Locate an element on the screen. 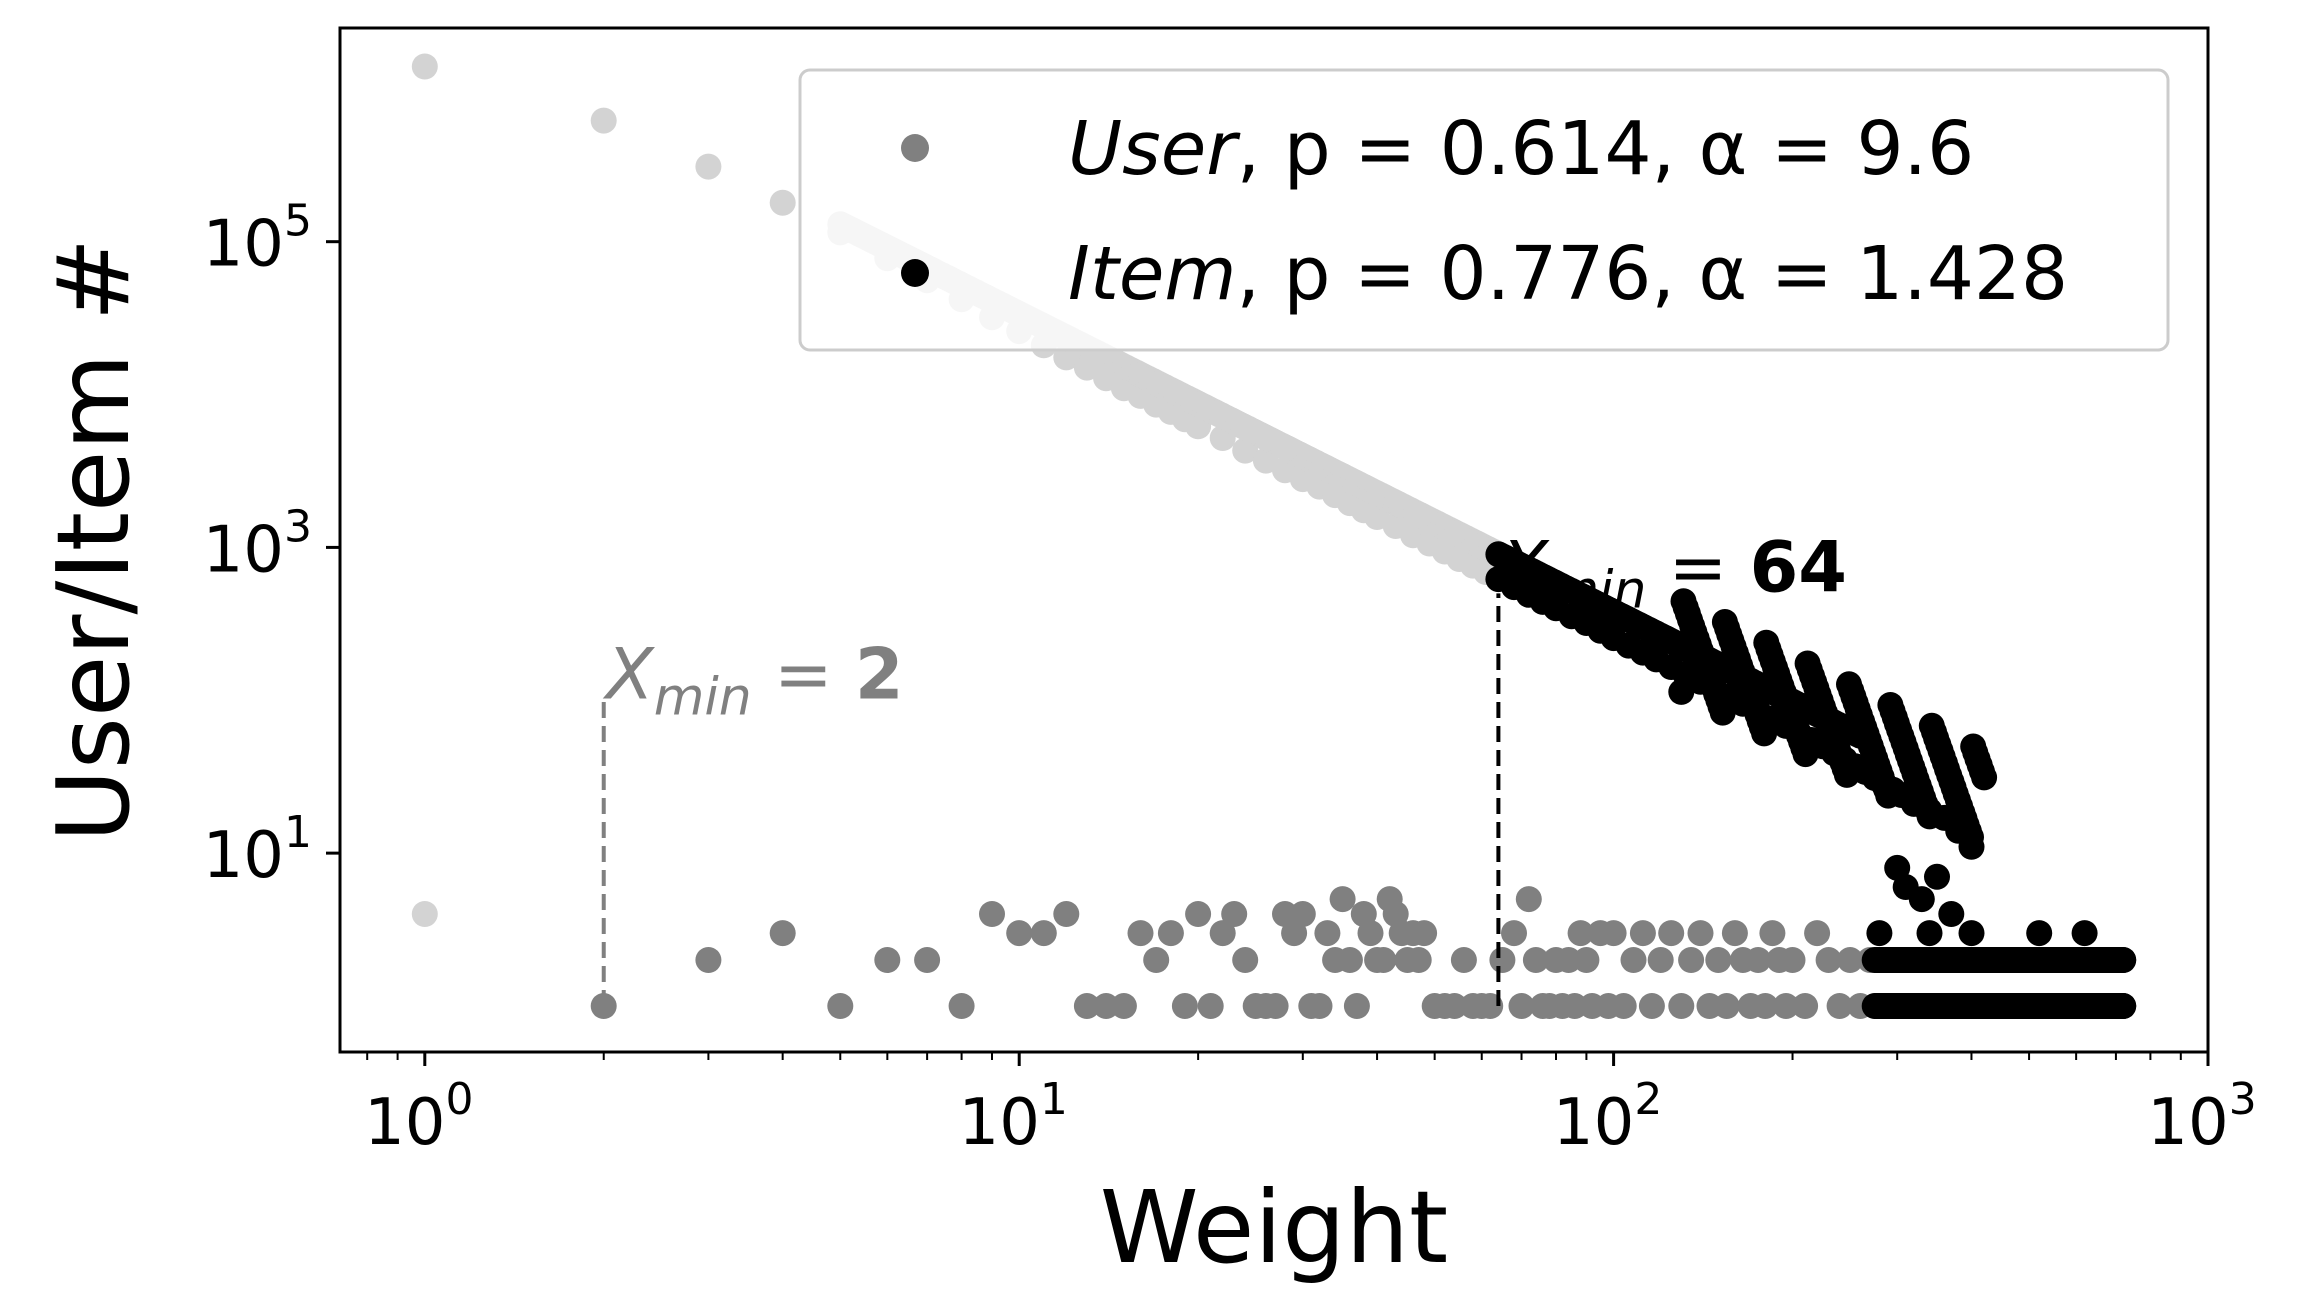  user-legend-label: User, p = 0.614, α = 9.6 is located at coordinates (1521, 149).